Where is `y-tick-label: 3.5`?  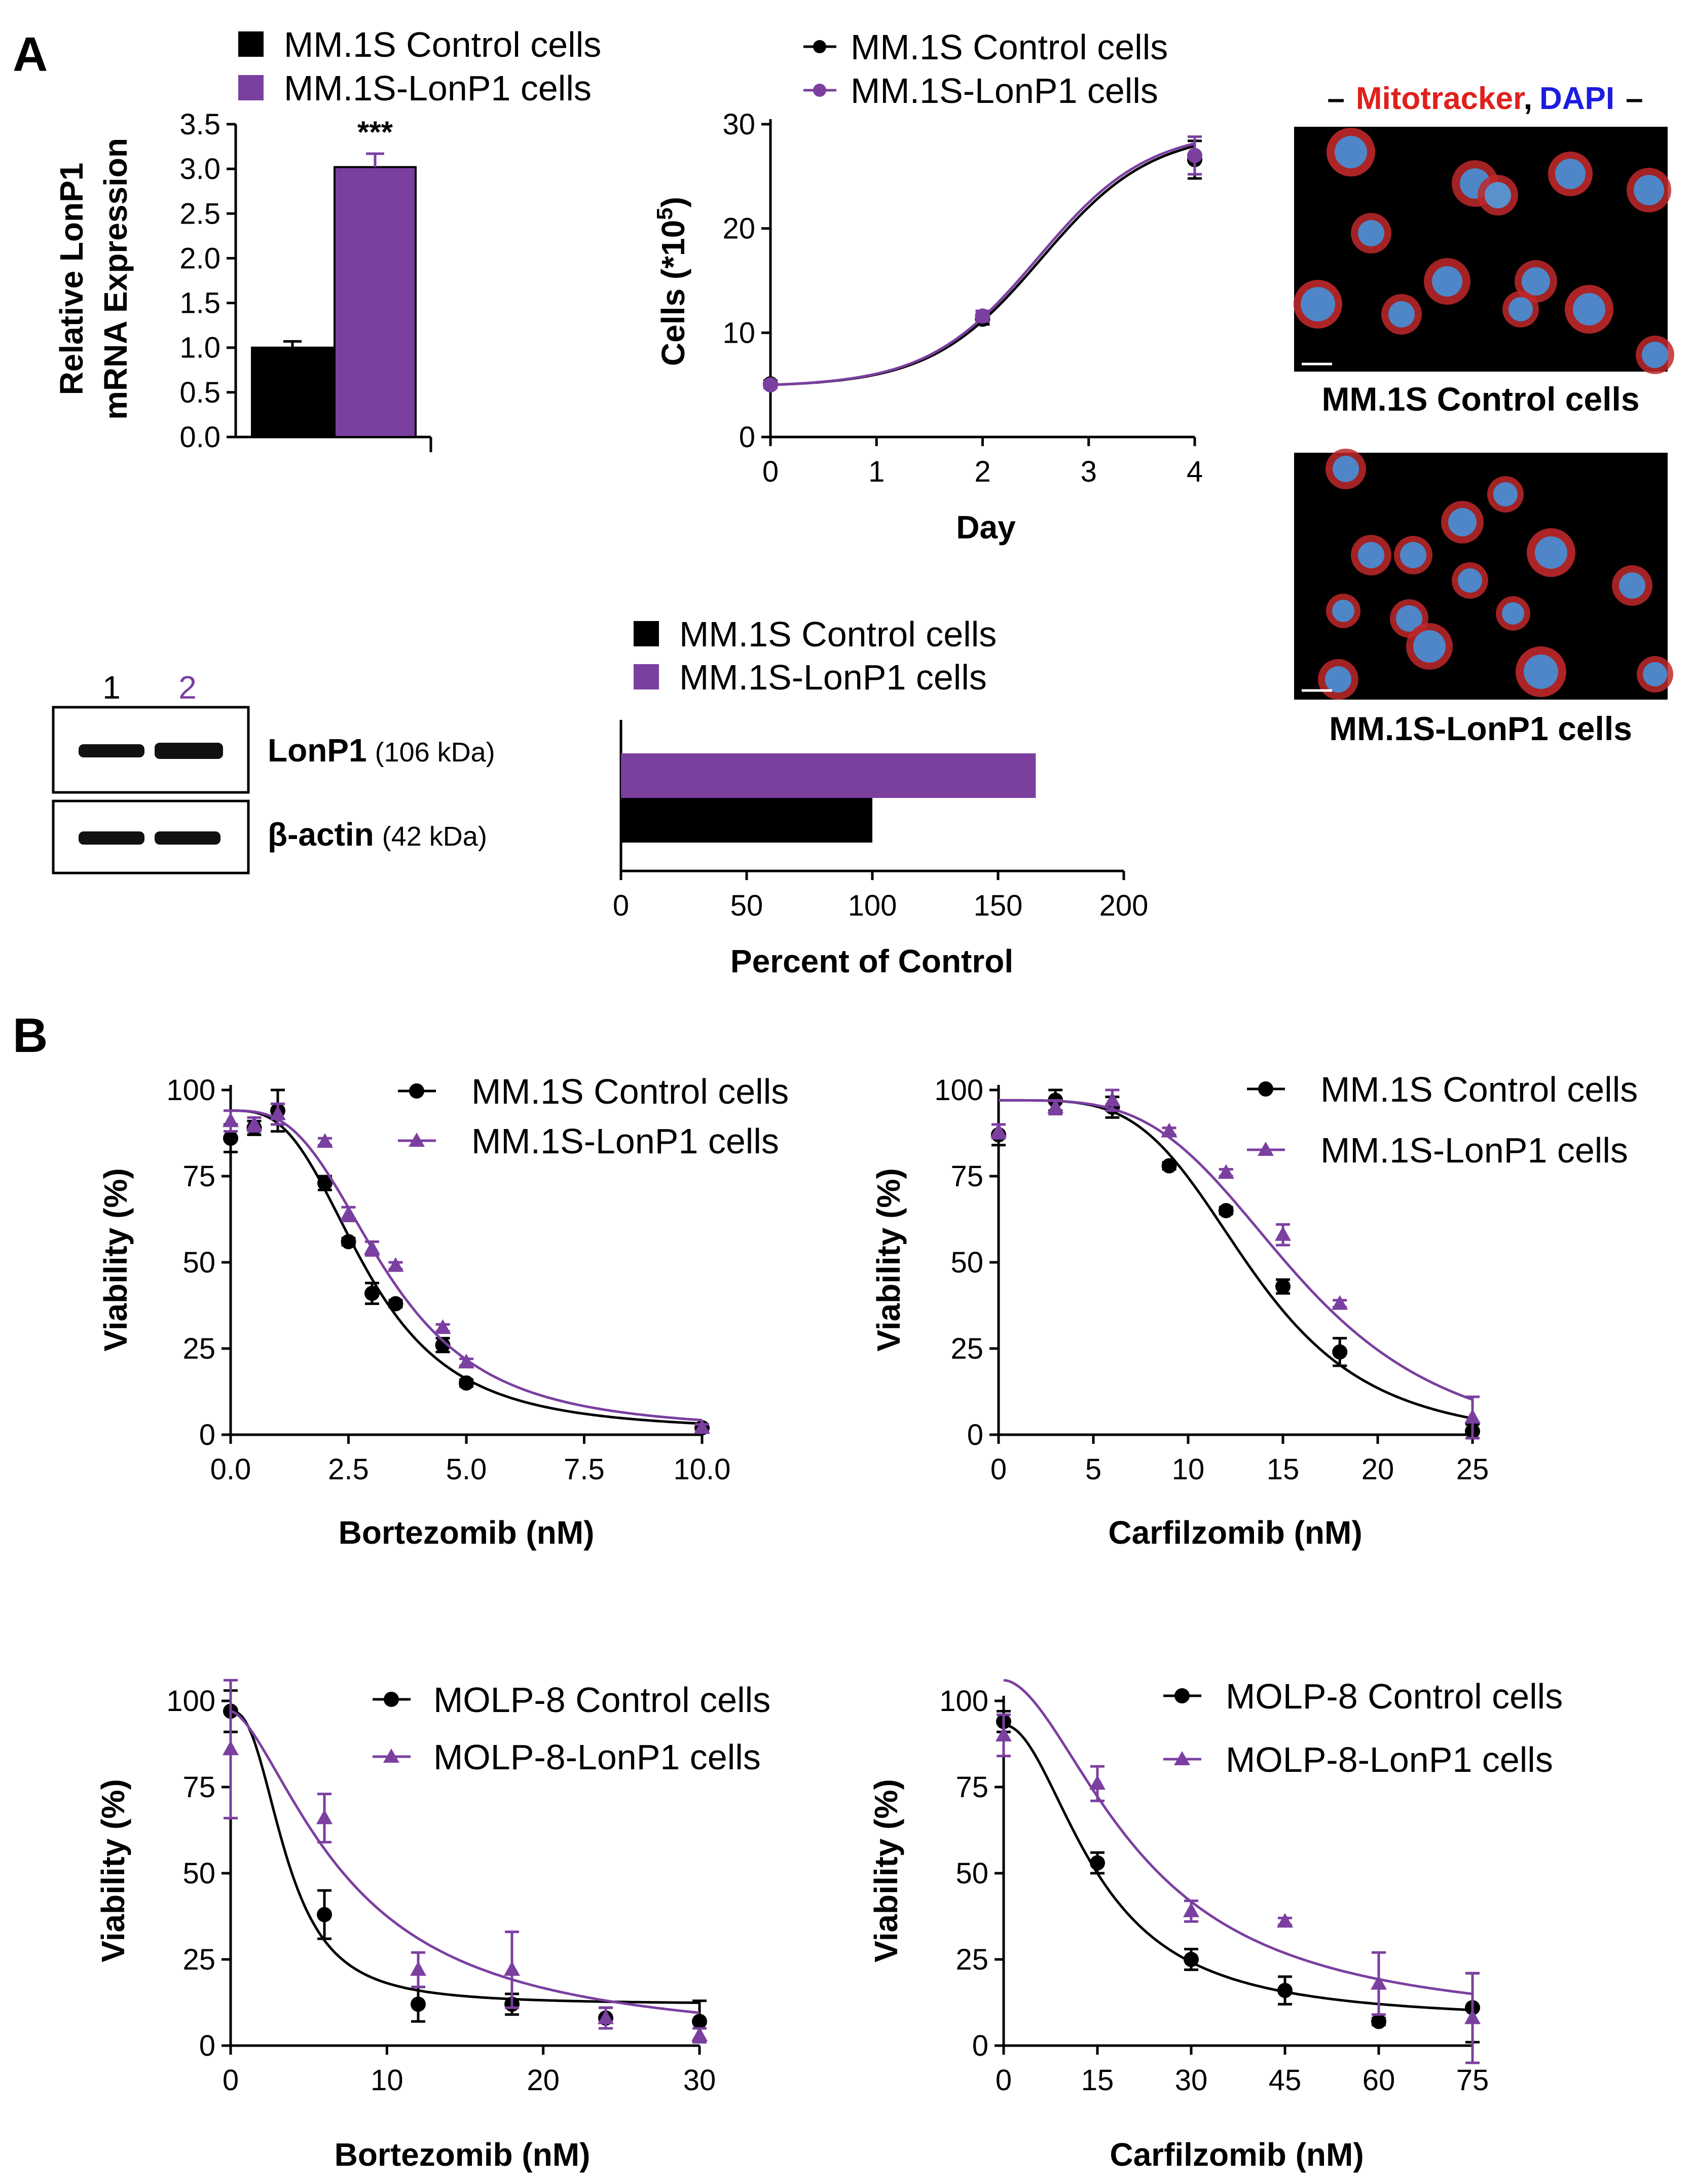
y-tick-label: 3.5 is located at coordinates (199, 124).